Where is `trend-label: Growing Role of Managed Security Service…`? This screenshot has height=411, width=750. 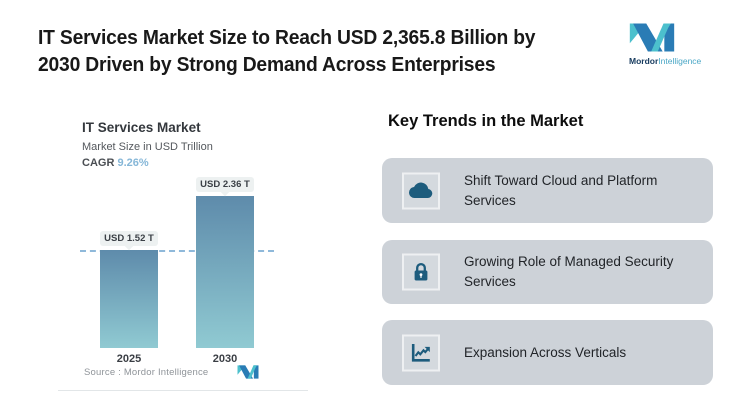 trend-label: Growing Role of Managed Security Service… is located at coordinates (569, 271).